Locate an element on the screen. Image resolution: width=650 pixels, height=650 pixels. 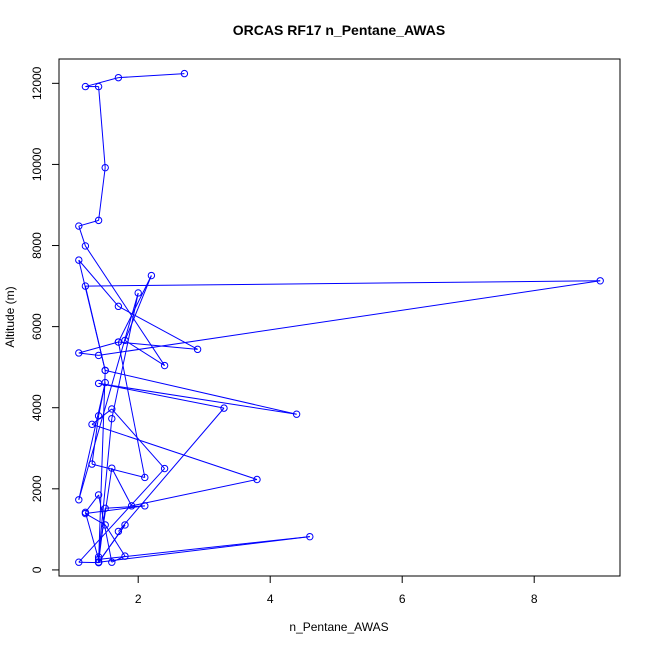
x-axis: 2 4 6 8 is located at coordinates (336, 591).